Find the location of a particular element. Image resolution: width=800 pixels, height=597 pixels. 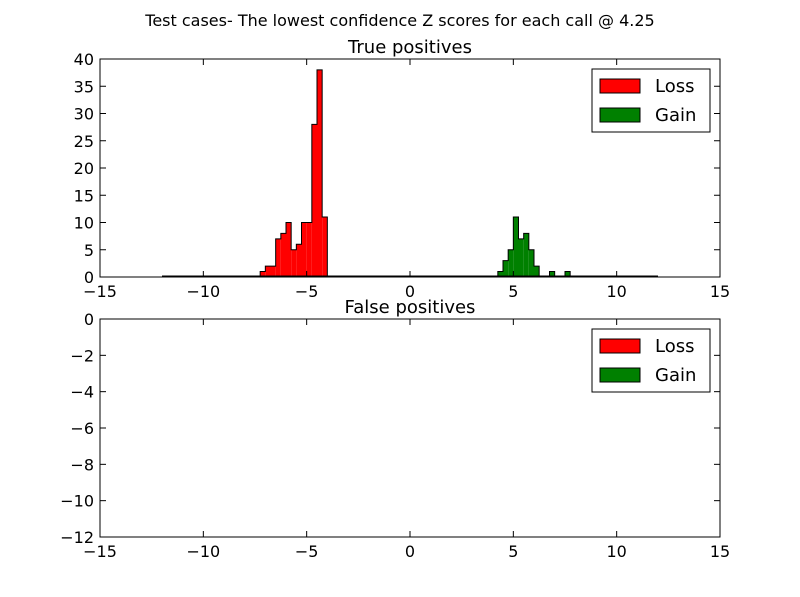

y-tick-label: 40 is located at coordinates (84, 59).